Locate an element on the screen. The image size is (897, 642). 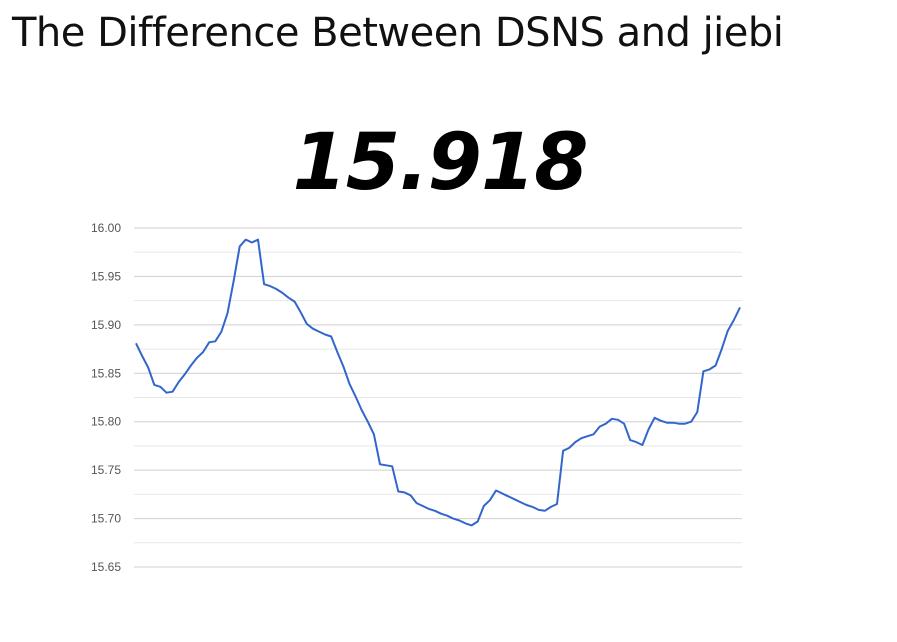
y-tick-label: 15.80 is located at coordinates (106, 422).